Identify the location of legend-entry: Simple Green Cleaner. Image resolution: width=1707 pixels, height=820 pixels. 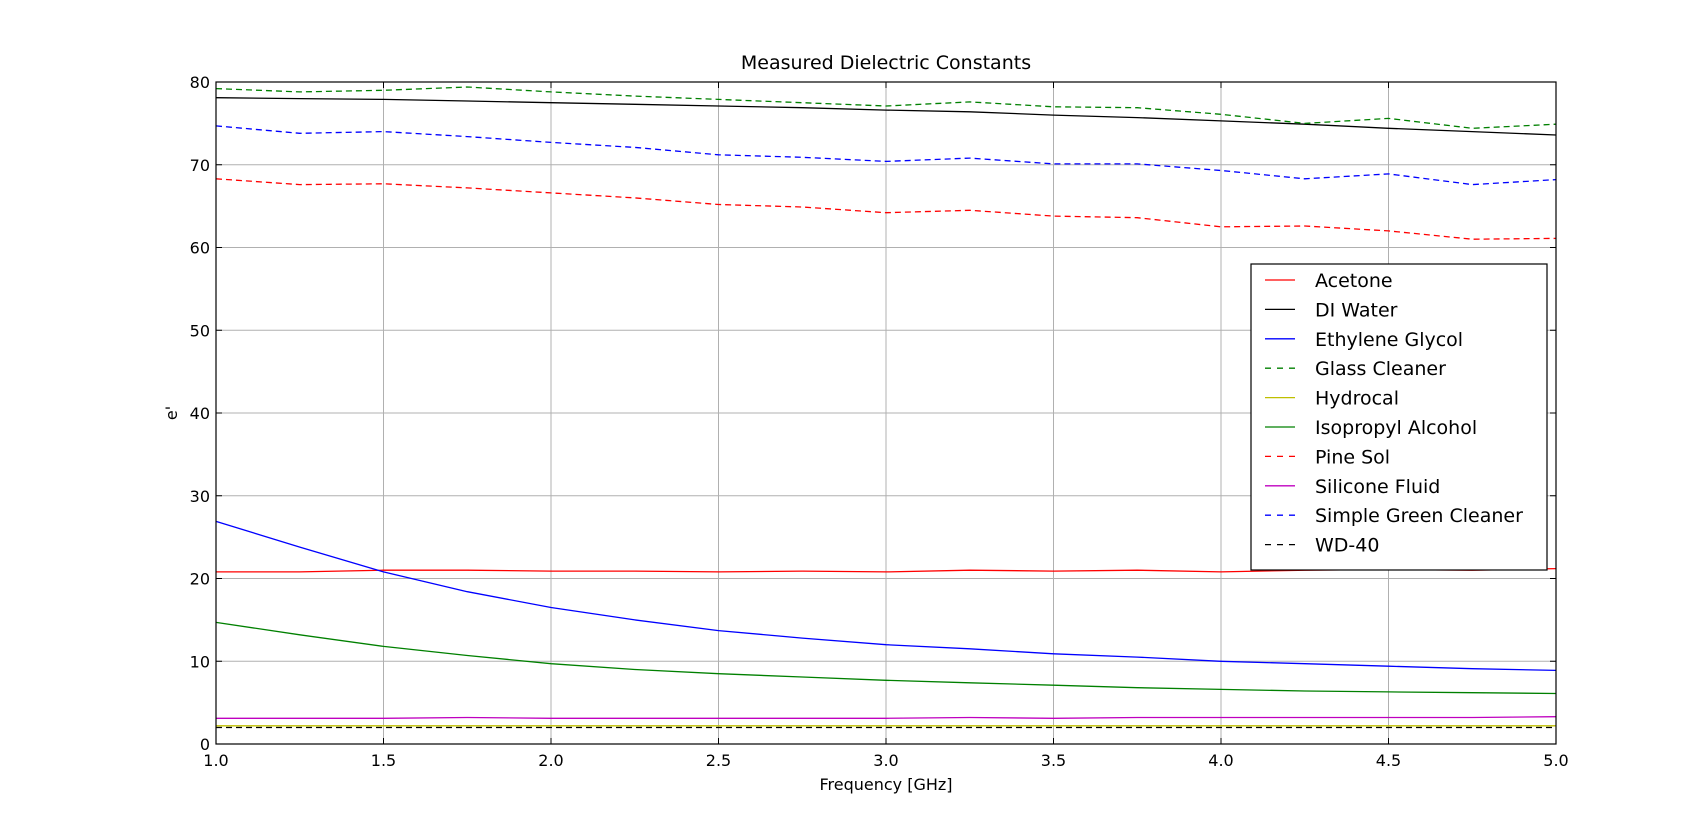
(1394, 516).